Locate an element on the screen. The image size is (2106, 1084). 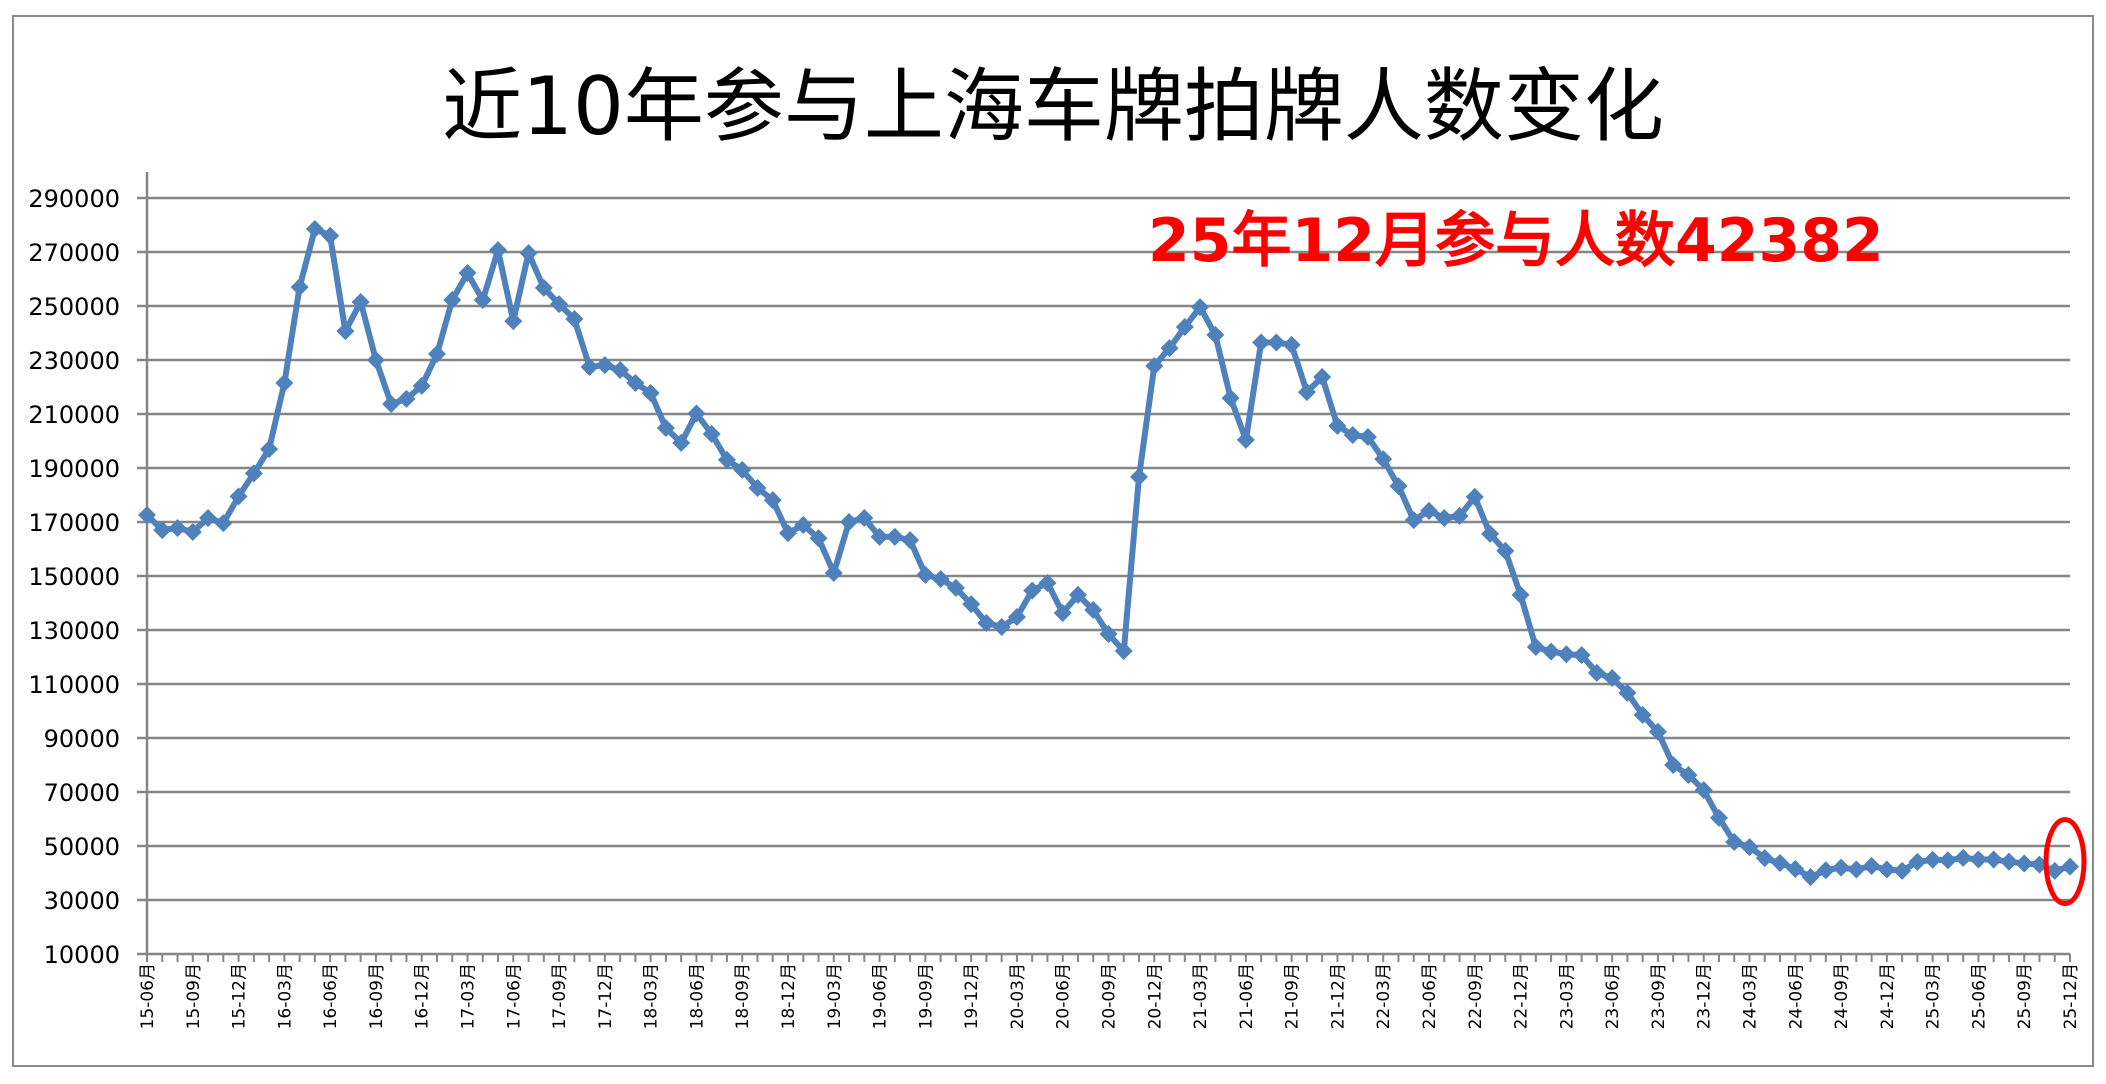
x-tick-label: 18-06月 is located at coordinates (697, 996).